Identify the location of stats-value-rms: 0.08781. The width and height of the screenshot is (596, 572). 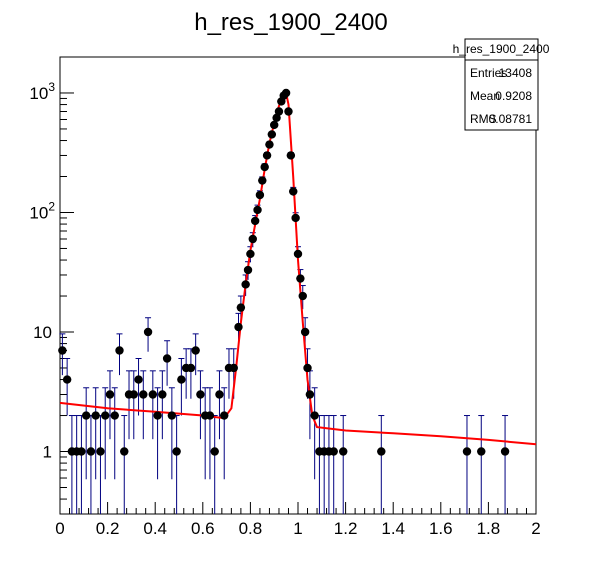
(511, 119).